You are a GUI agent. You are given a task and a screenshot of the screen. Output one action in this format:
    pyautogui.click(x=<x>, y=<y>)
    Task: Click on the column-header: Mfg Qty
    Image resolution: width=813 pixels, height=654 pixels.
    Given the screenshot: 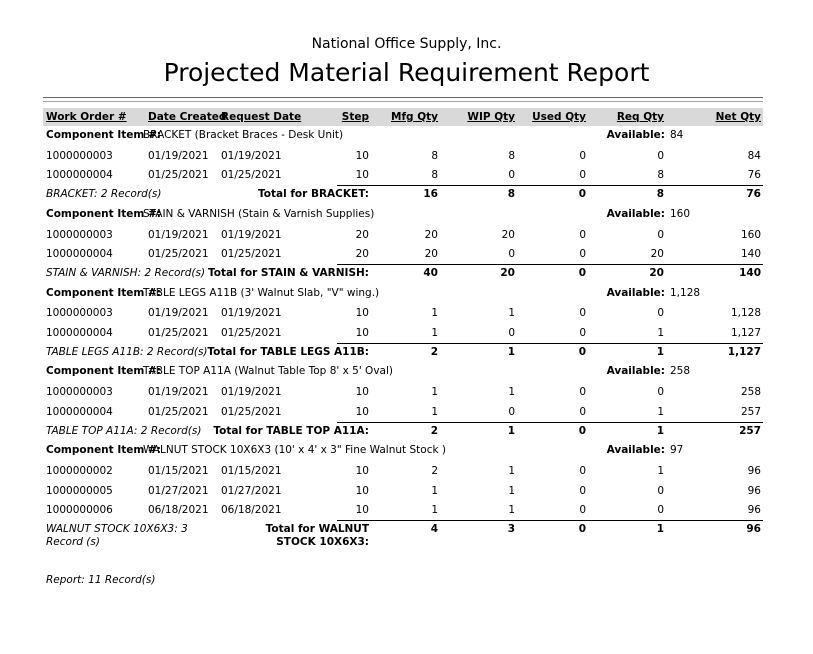 What is the action you would take?
    pyautogui.click(x=414, y=117)
    